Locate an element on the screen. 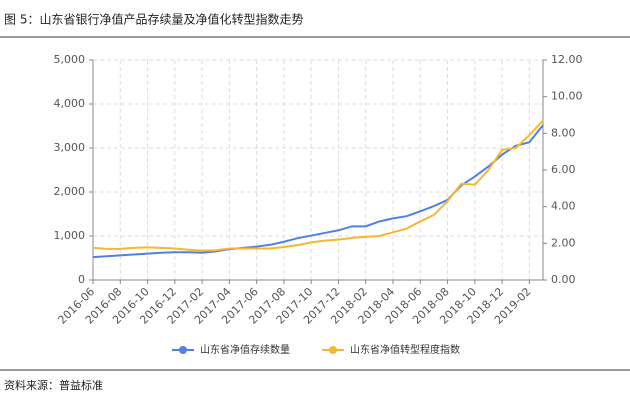  legend-label: 山东省净值转型程度指数 is located at coordinates (405, 349).